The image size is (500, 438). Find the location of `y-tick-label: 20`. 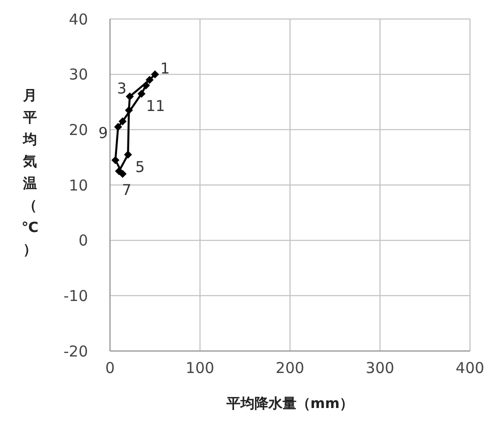

y-tick-label: 20 is located at coordinates (78, 129).